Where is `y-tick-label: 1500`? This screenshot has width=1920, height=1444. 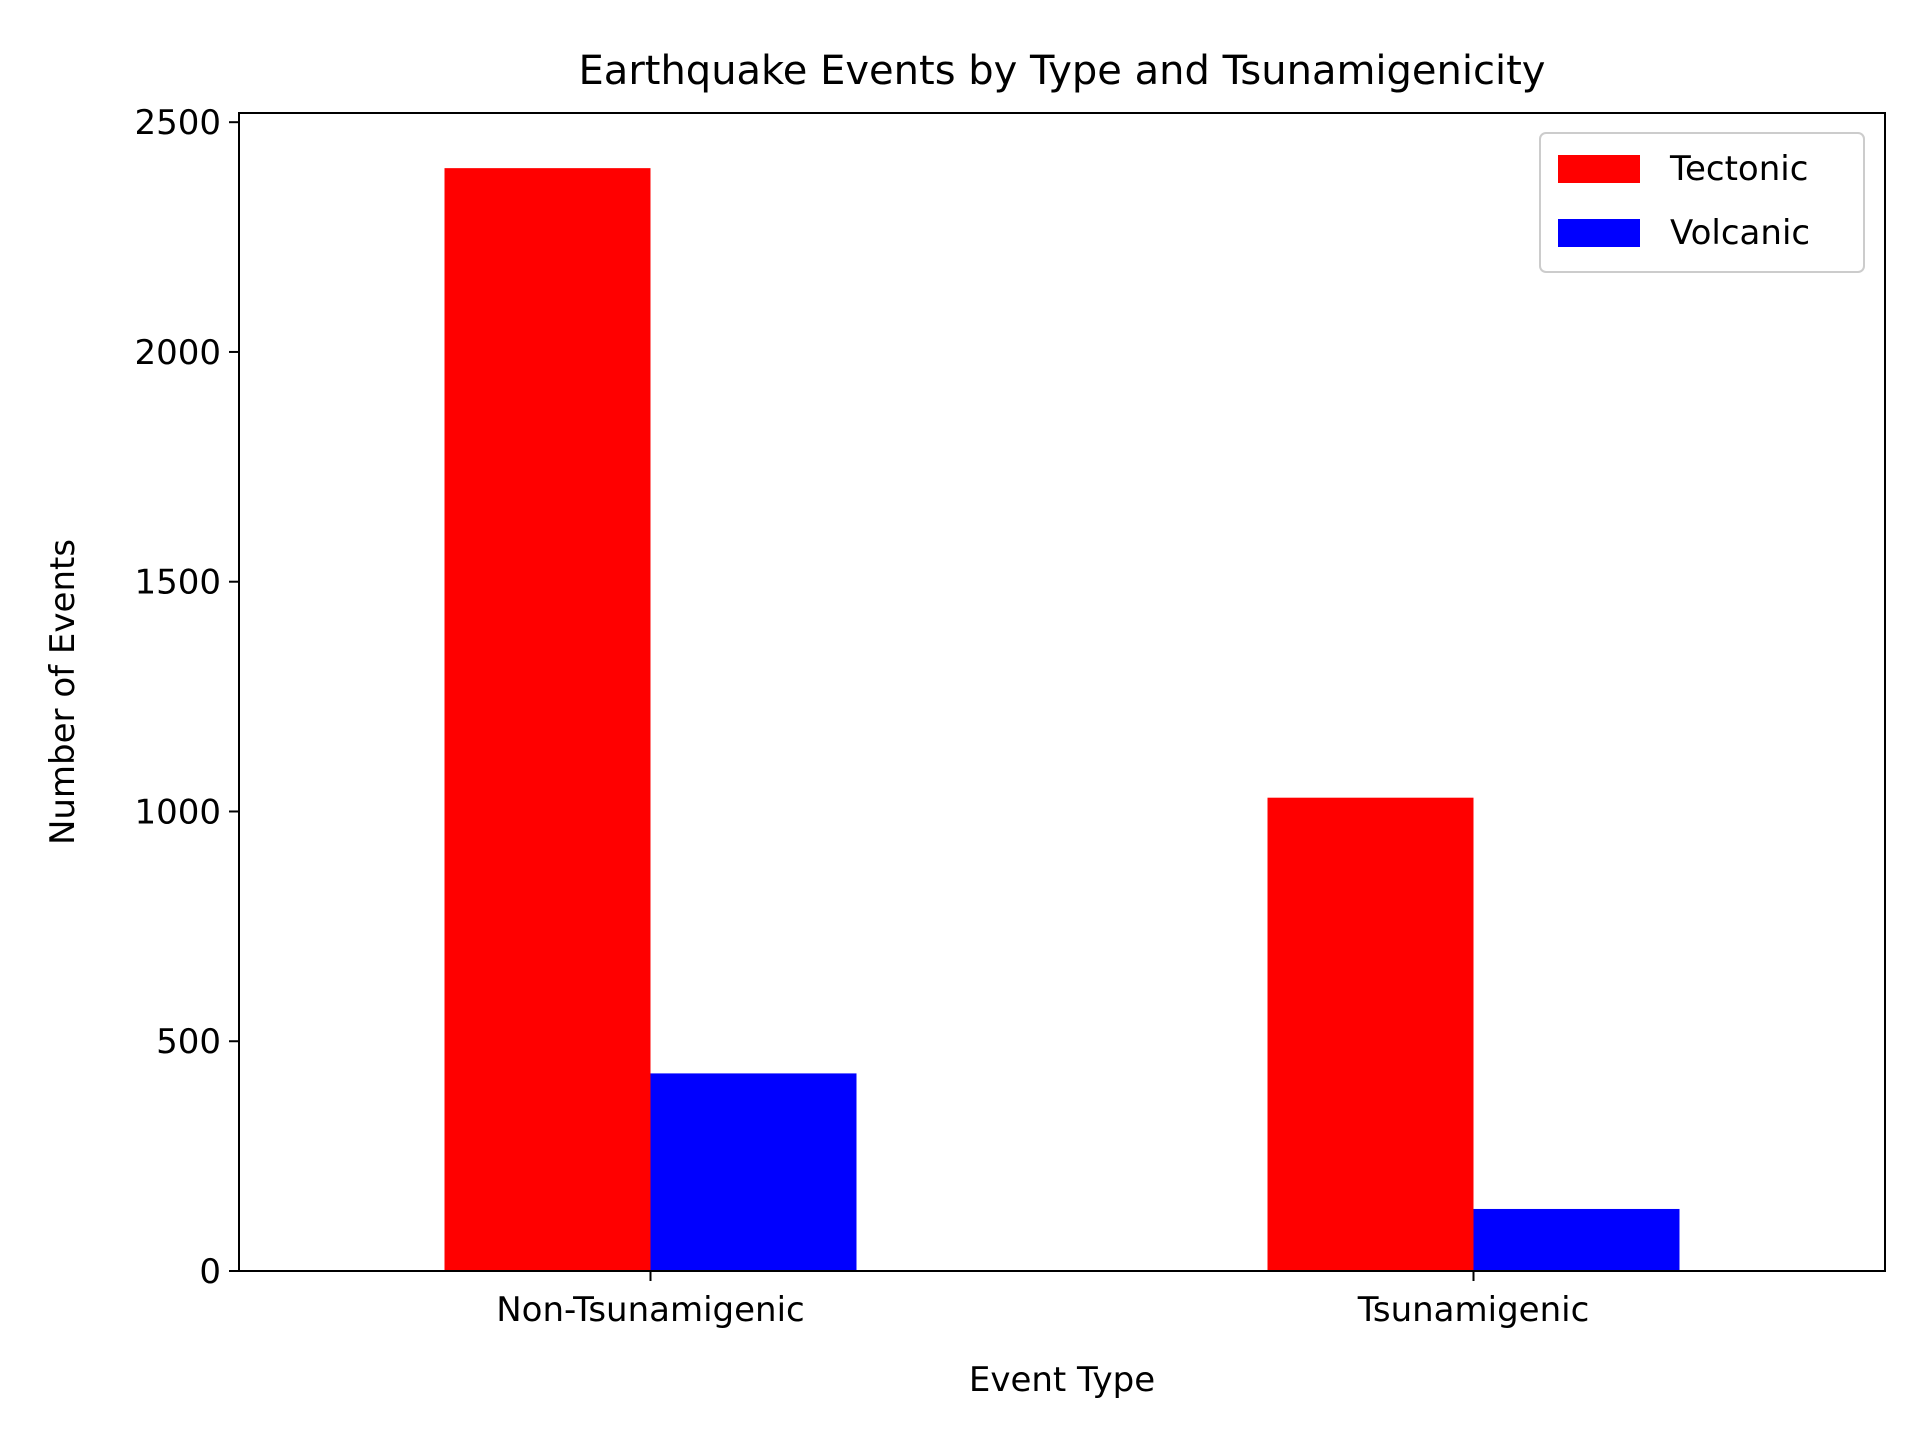 y-tick-label: 1500 is located at coordinates (177, 583).